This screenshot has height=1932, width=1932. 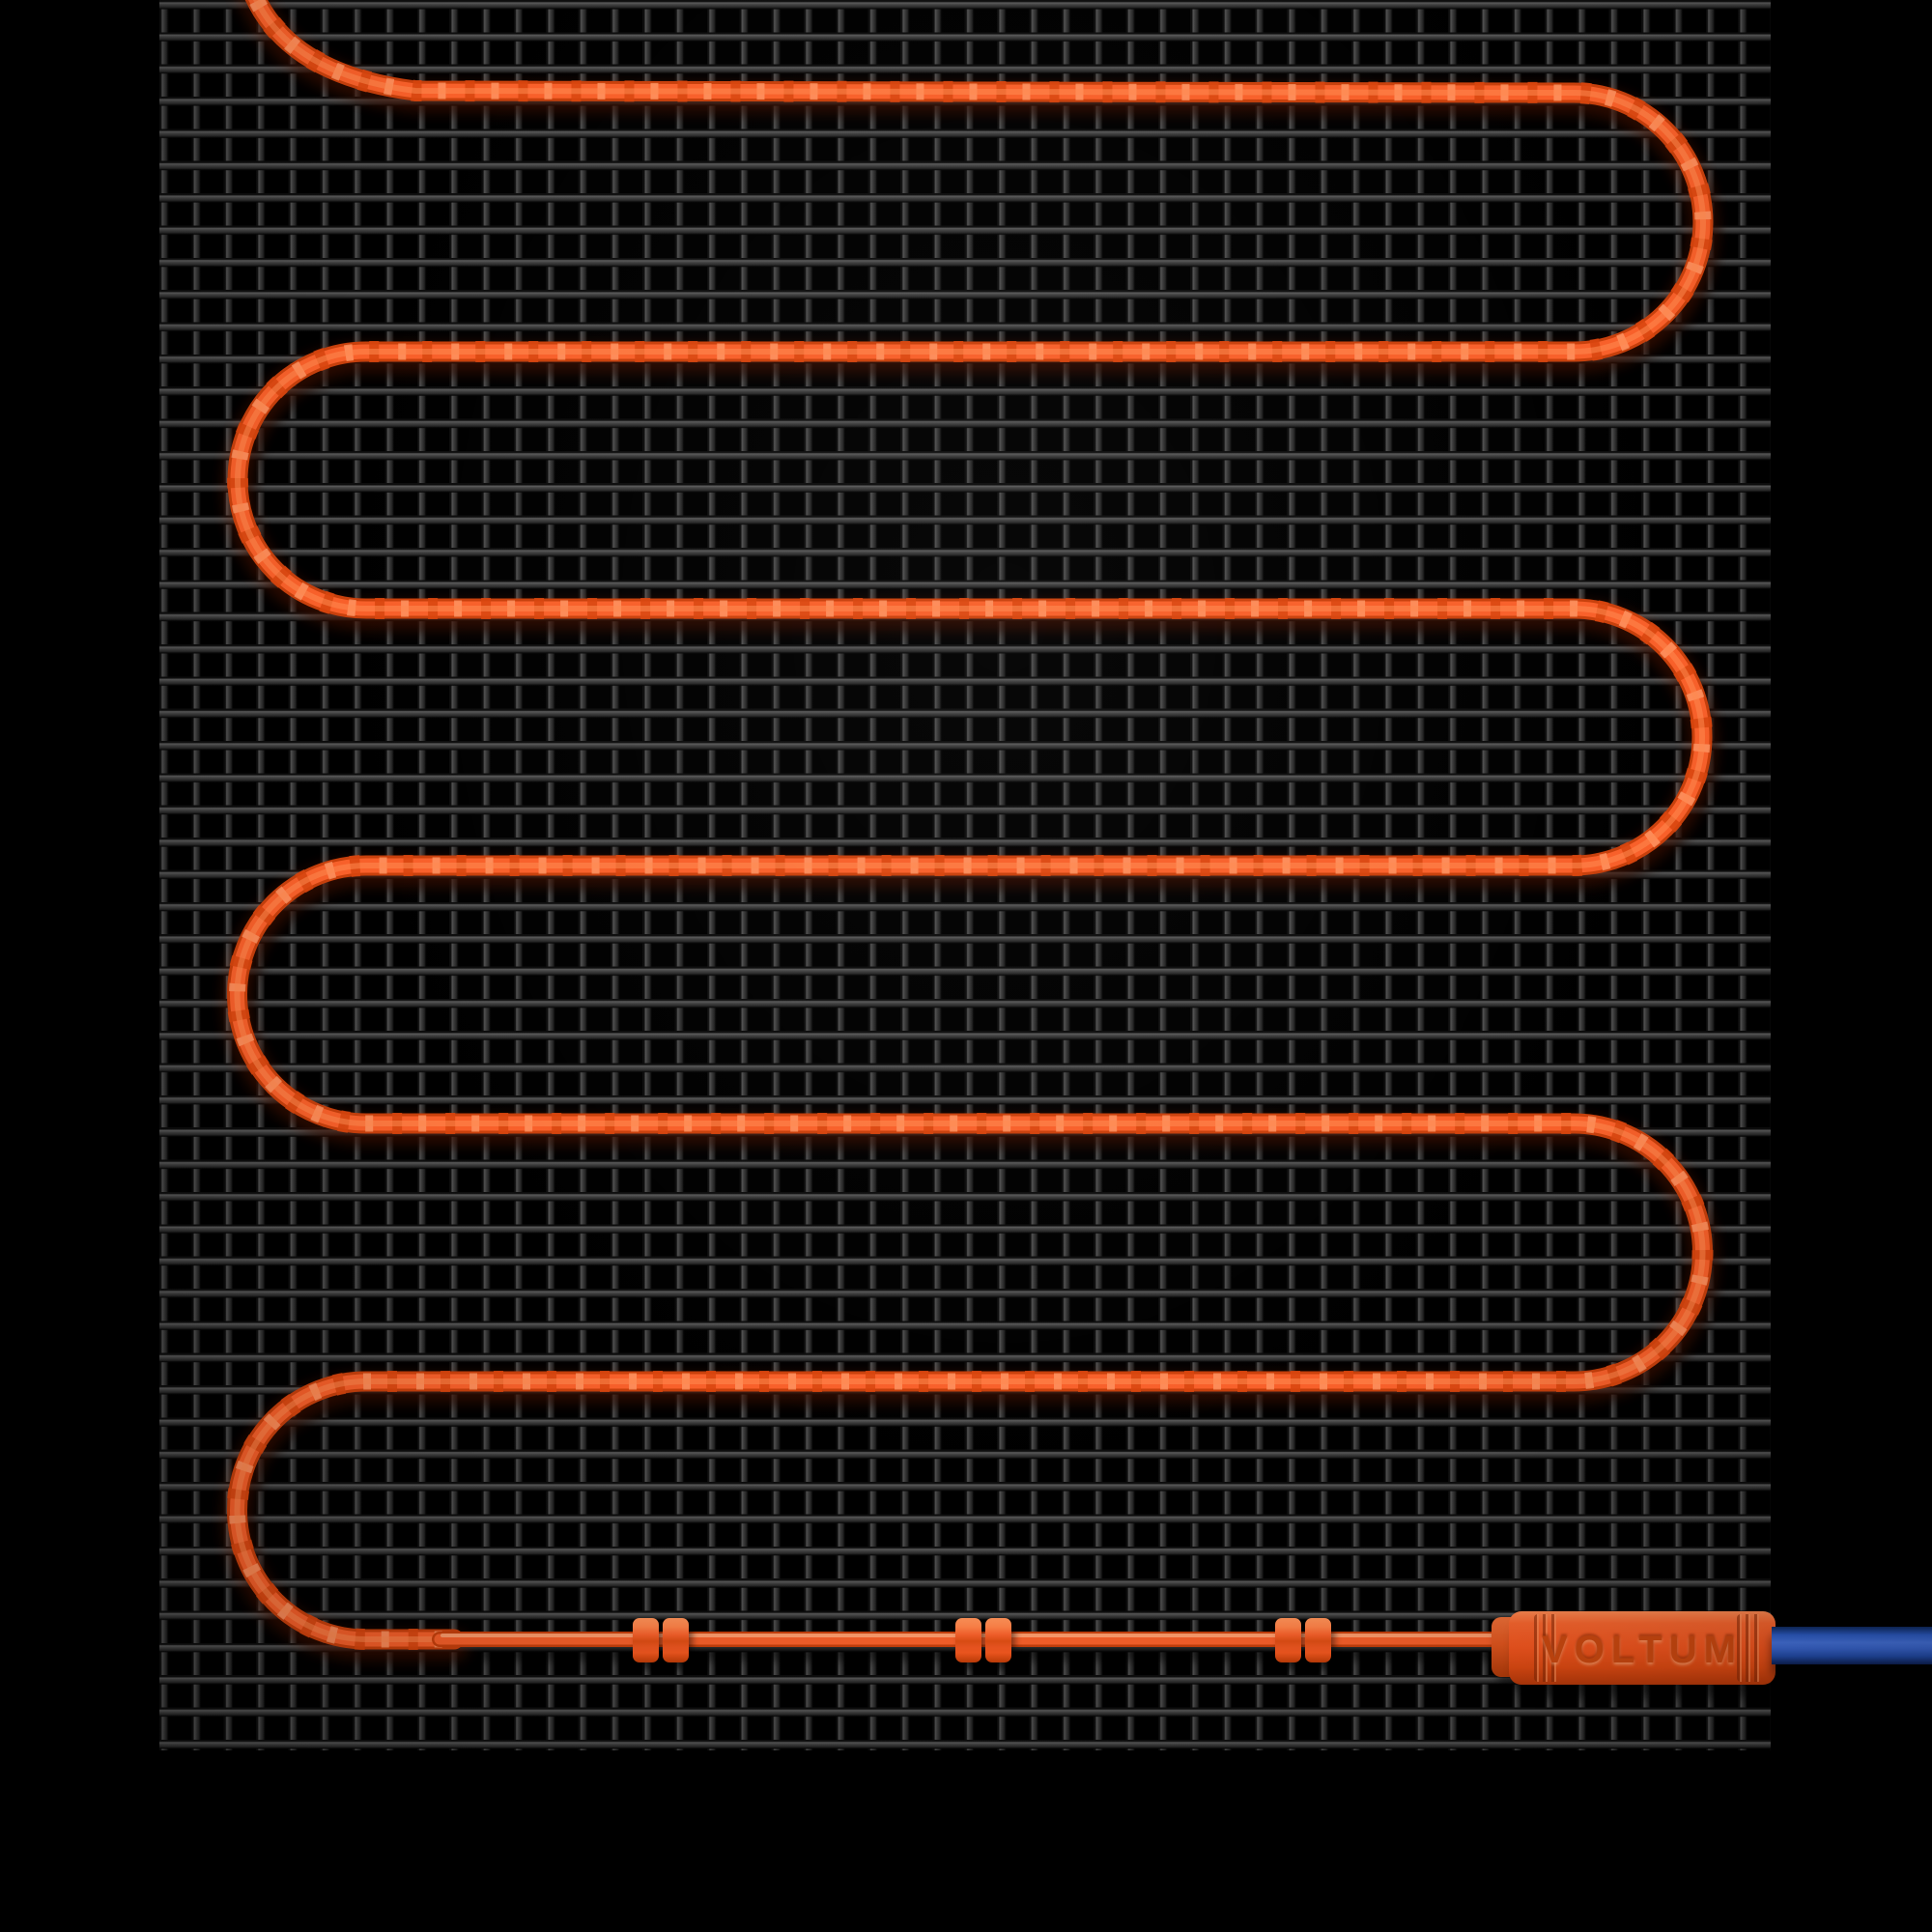 I want to click on connector-rib-left, so click(x=1546, y=1648).